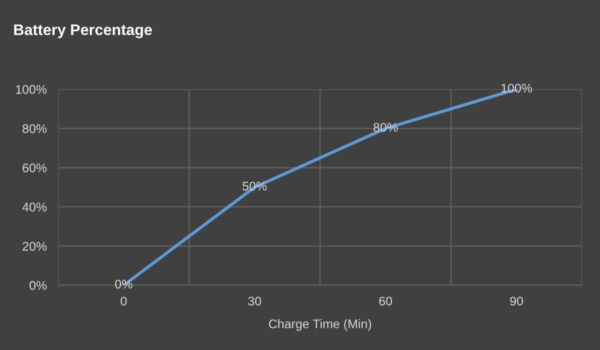 This screenshot has width=600, height=350. I want to click on y-tick-label: 0%, so click(38, 285).